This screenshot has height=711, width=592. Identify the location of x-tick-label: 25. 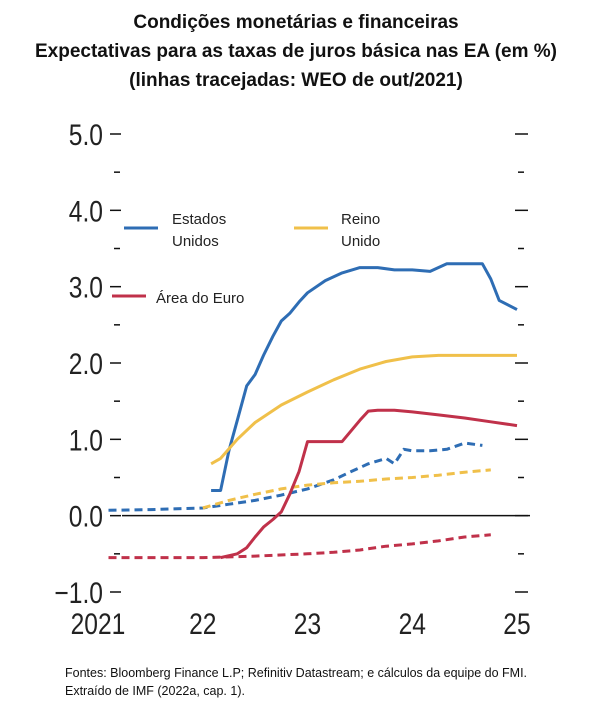
(516, 624).